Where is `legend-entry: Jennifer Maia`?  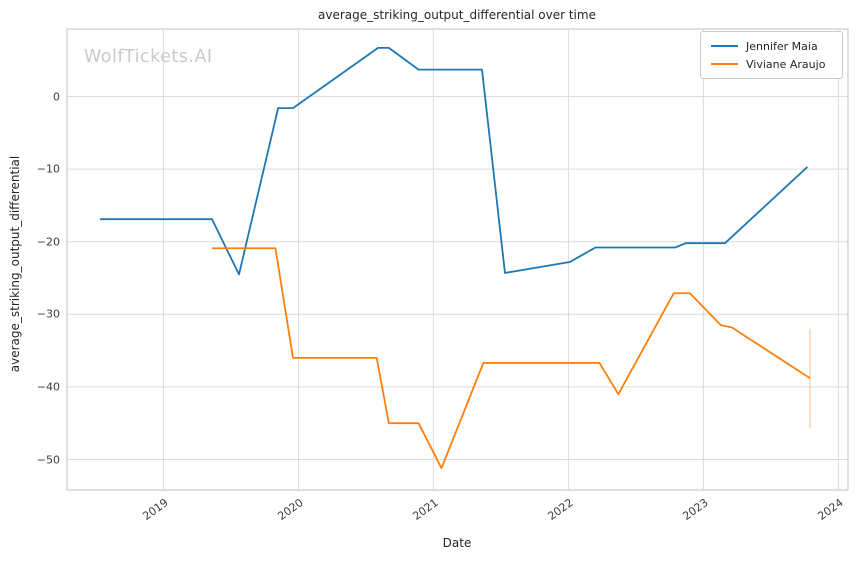
legend-entry: Jennifer Maia is located at coordinates (772, 46).